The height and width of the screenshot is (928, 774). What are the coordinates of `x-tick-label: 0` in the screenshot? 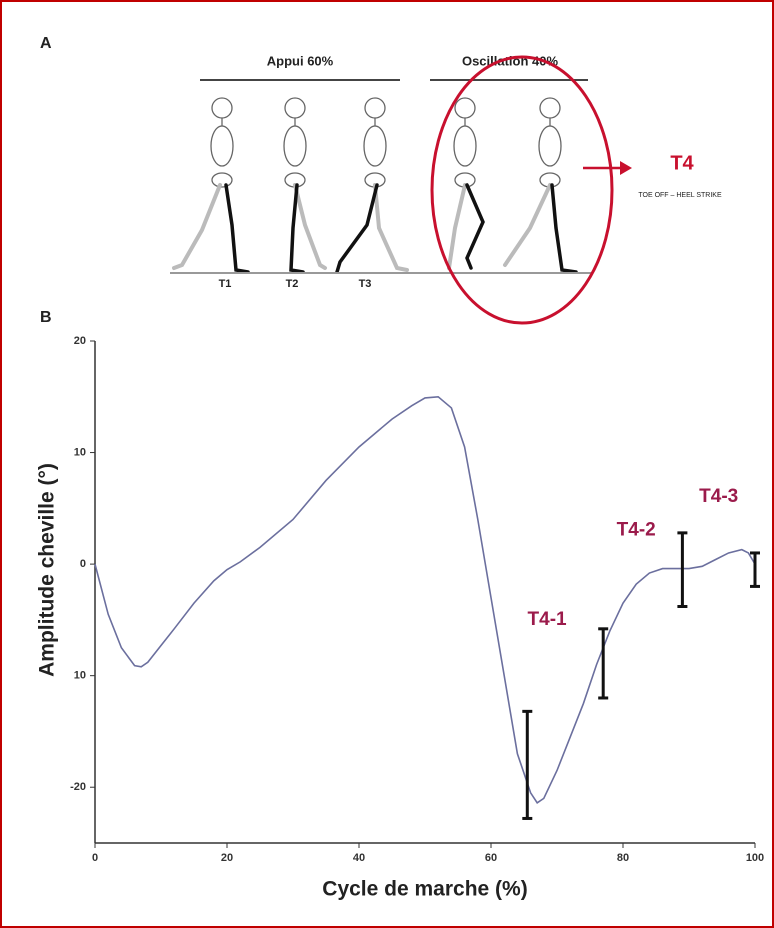 It's located at (95, 858).